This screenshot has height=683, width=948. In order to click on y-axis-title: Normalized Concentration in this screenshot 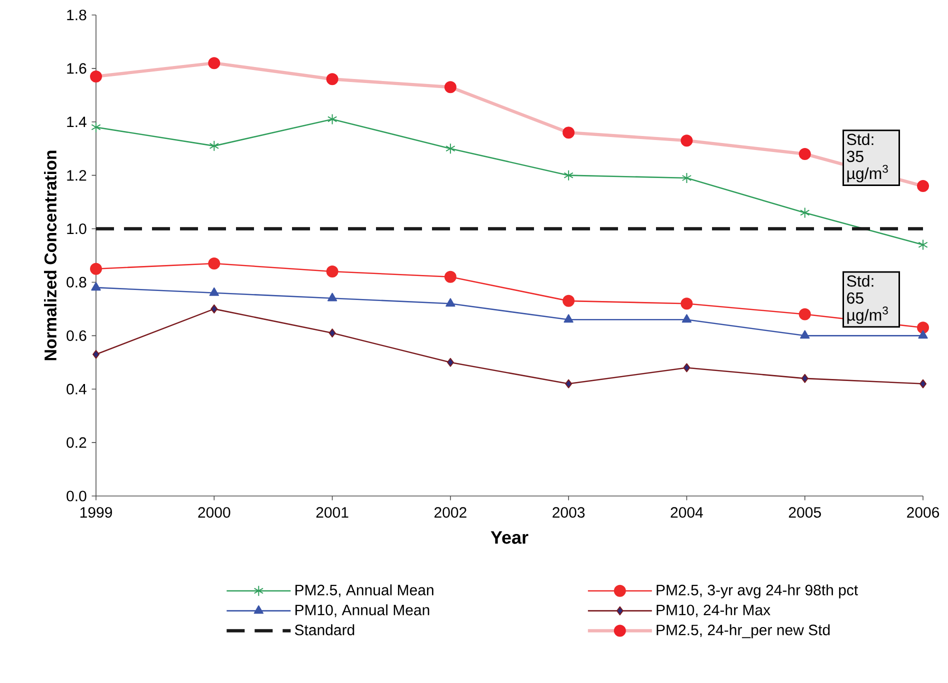, I will do `click(50, 255)`.